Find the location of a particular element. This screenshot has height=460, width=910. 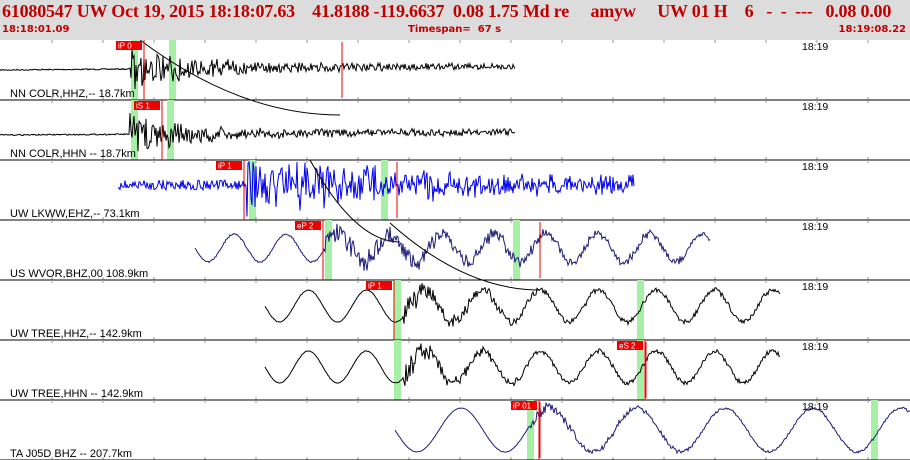

station-label: UW TREE,HHZ,-- 142.9km is located at coordinates (76, 334).